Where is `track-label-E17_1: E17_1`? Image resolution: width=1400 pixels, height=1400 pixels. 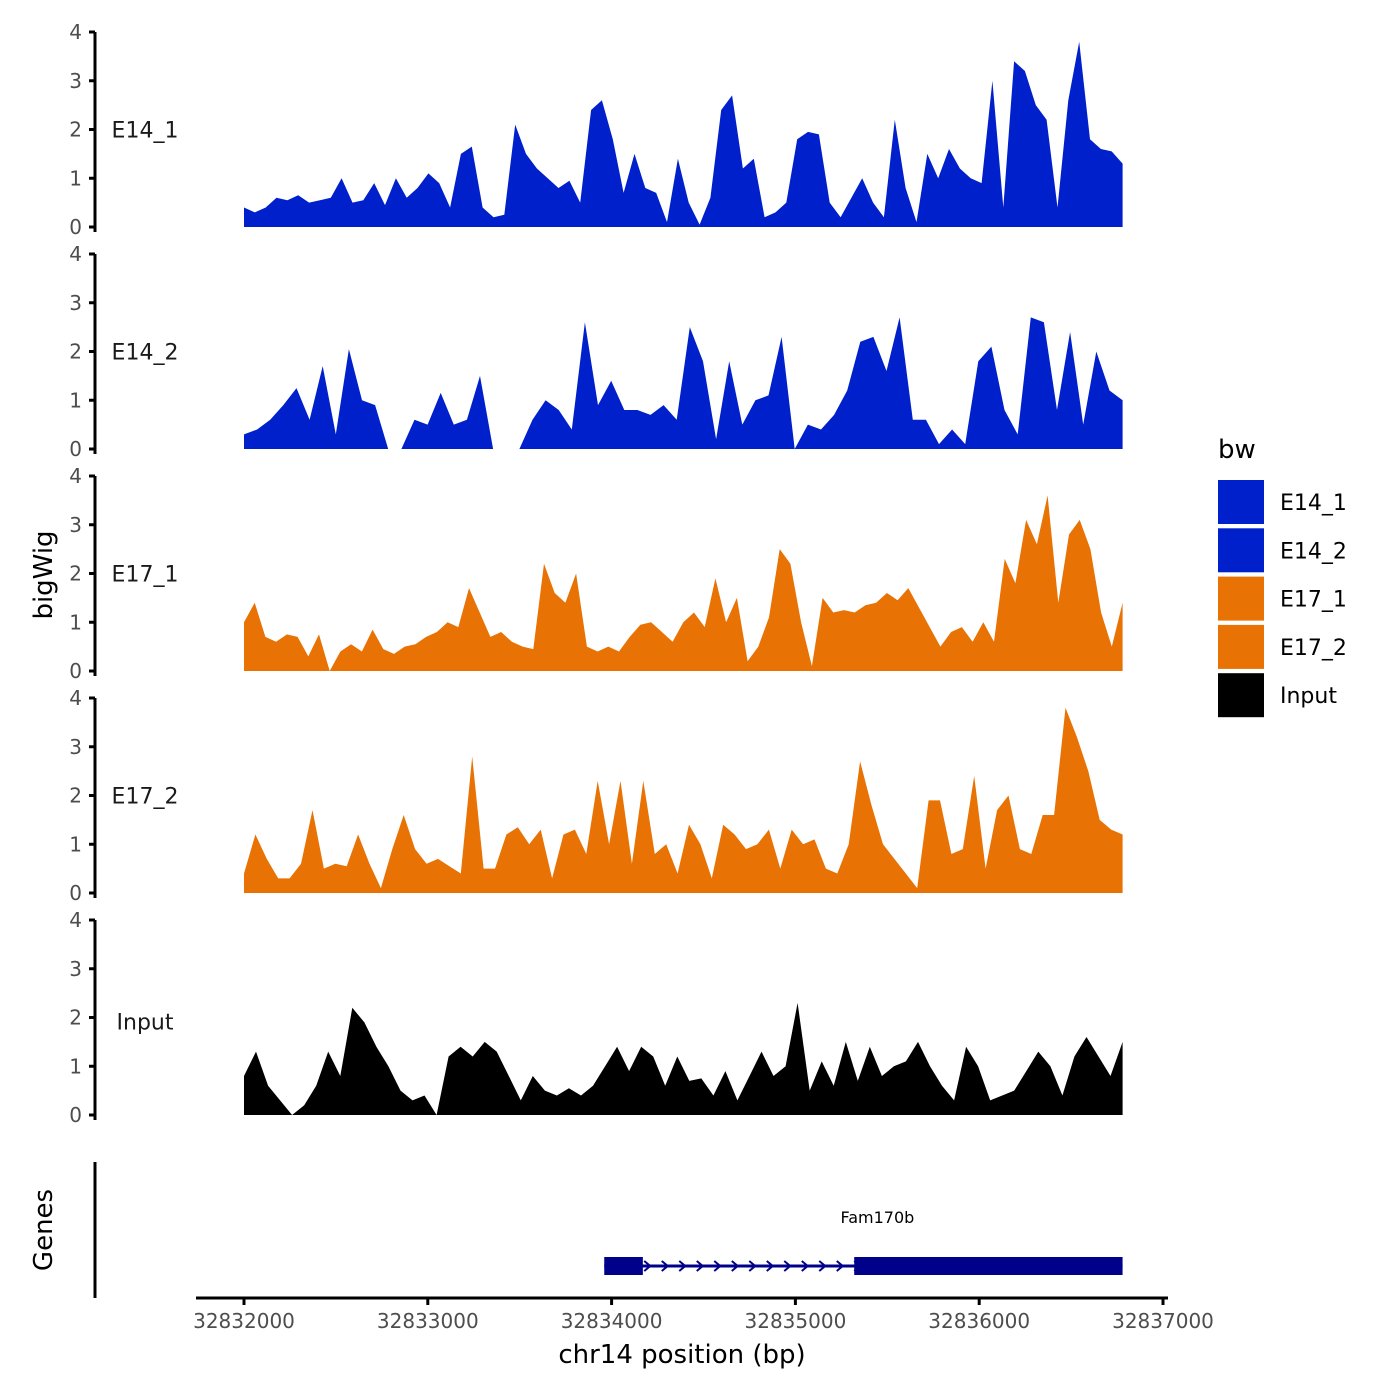 track-label-E17_1: E17_1 is located at coordinates (145, 575).